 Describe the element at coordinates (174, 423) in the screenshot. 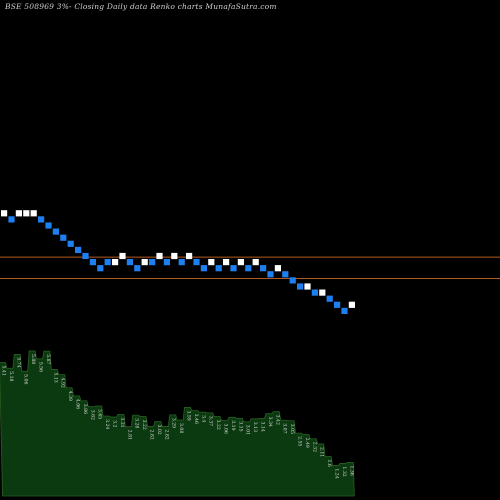

I see `area-data-label: 3.29` at that location.